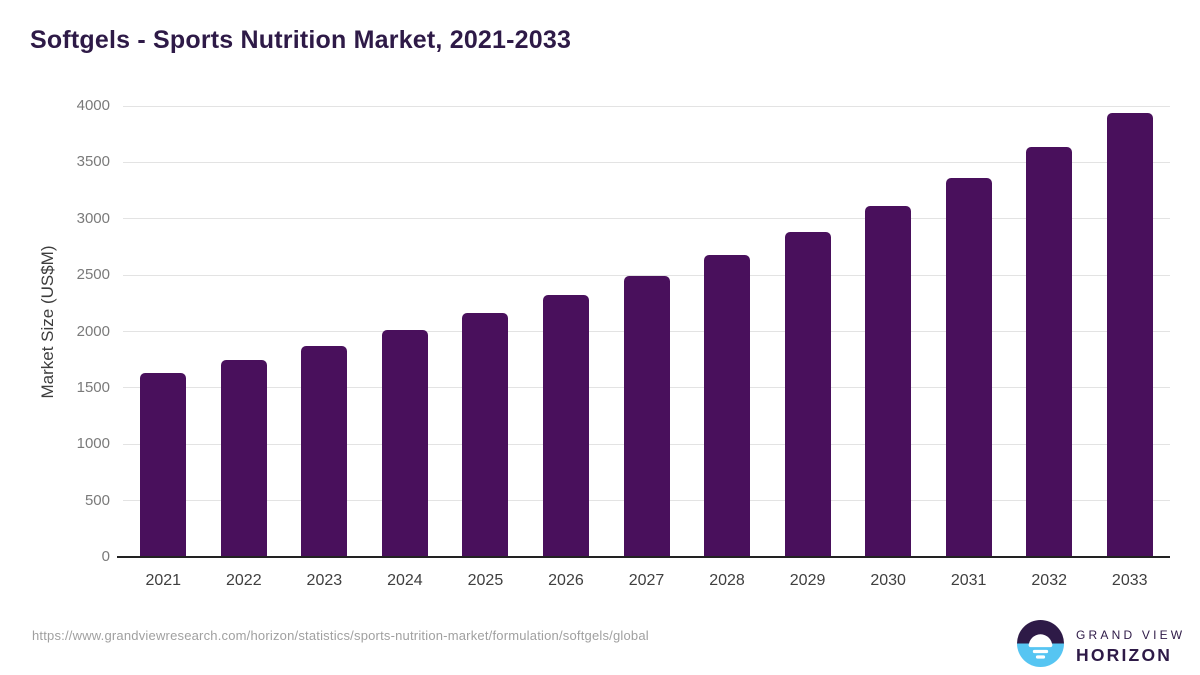 This screenshot has height=675, width=1200. What do you see at coordinates (93, 162) in the screenshot?
I see `y-tick-3500: 3500` at bounding box center [93, 162].